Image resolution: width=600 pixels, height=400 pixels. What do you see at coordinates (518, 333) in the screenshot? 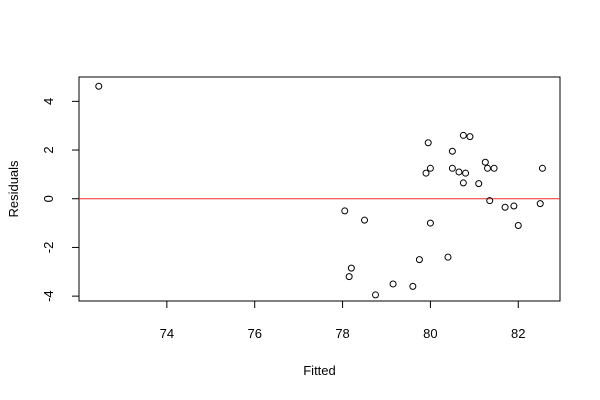
I see `x-tick-label: 82` at bounding box center [518, 333].